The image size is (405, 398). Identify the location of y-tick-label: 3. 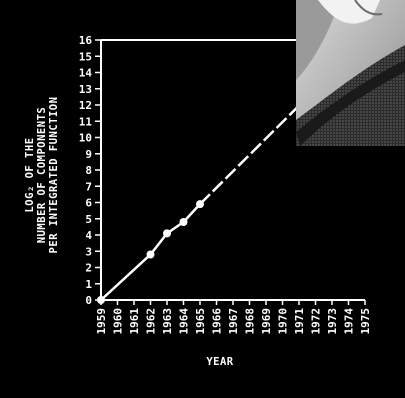
(88, 251).